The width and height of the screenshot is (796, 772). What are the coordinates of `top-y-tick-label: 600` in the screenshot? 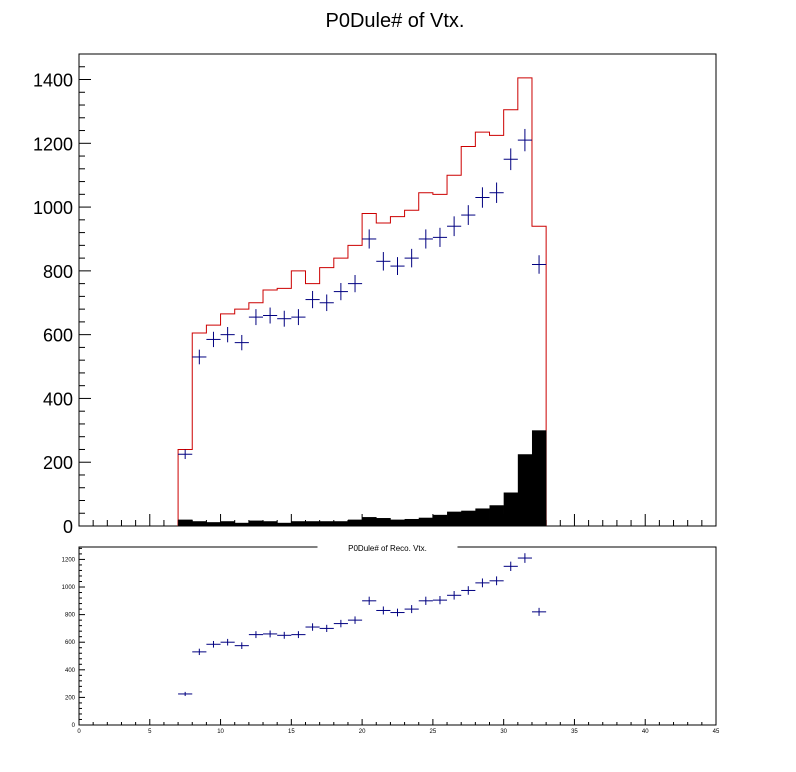 It's located at (58, 336).